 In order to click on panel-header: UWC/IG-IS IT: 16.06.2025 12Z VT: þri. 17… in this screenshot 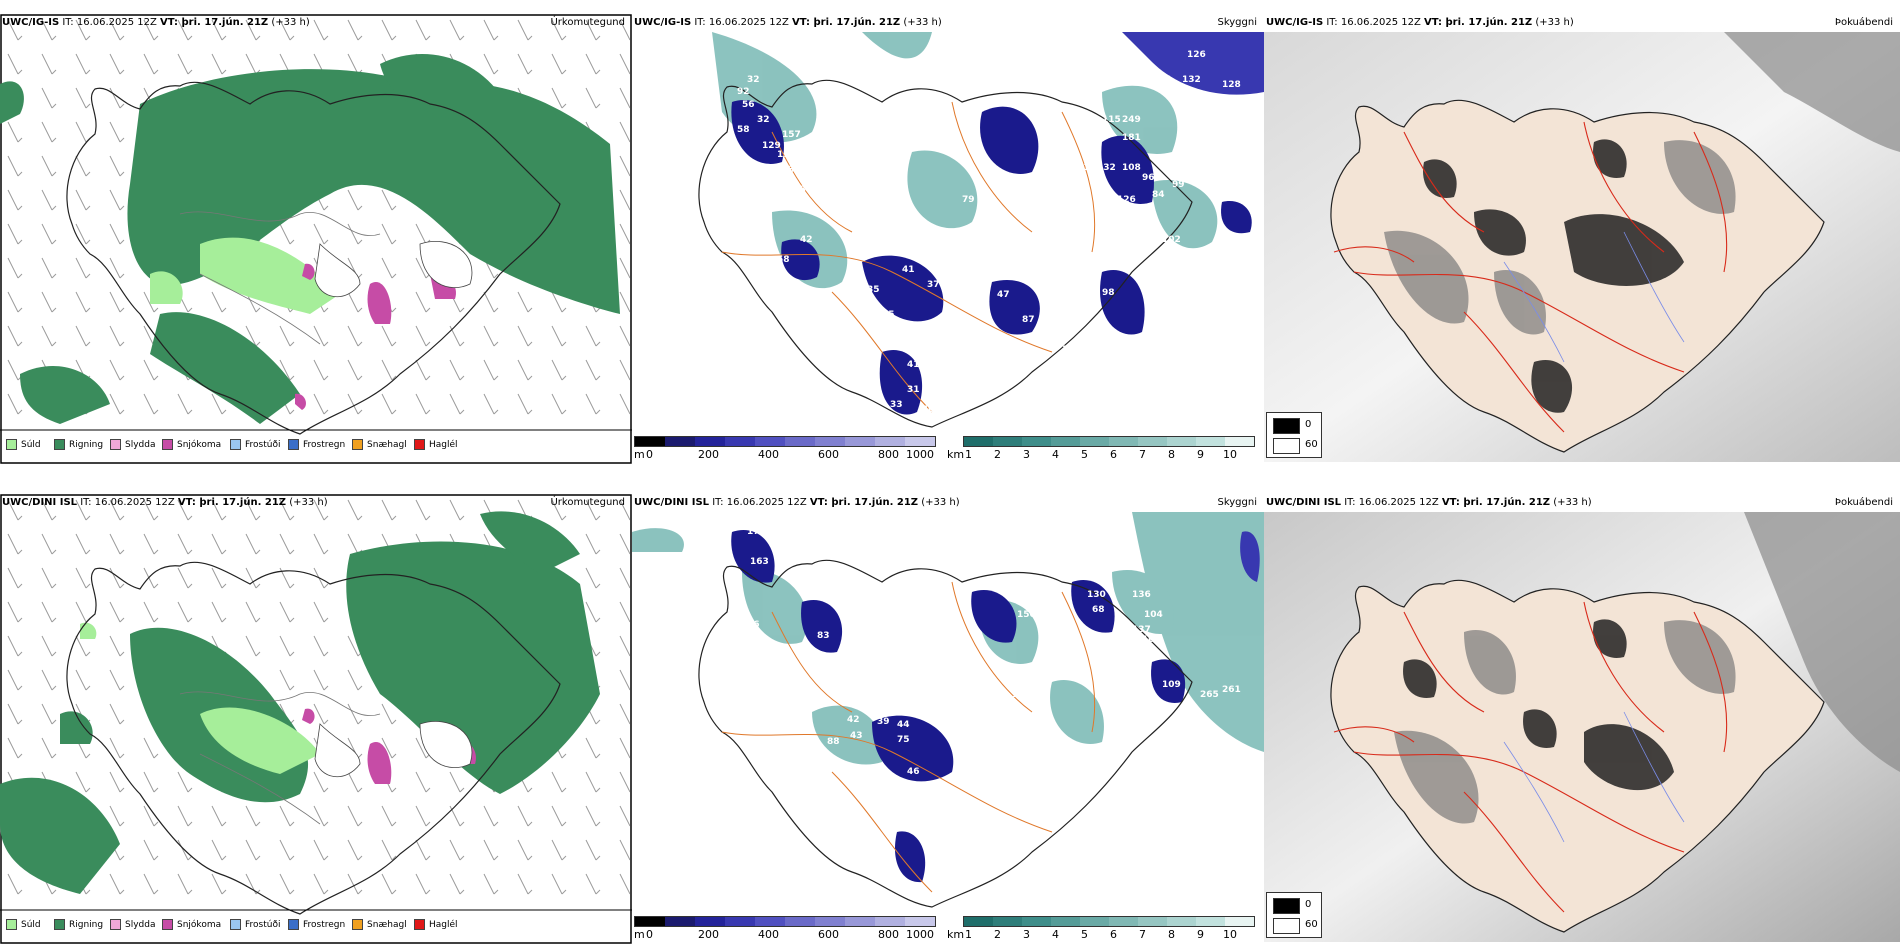, I will do `click(1581, 23)`.